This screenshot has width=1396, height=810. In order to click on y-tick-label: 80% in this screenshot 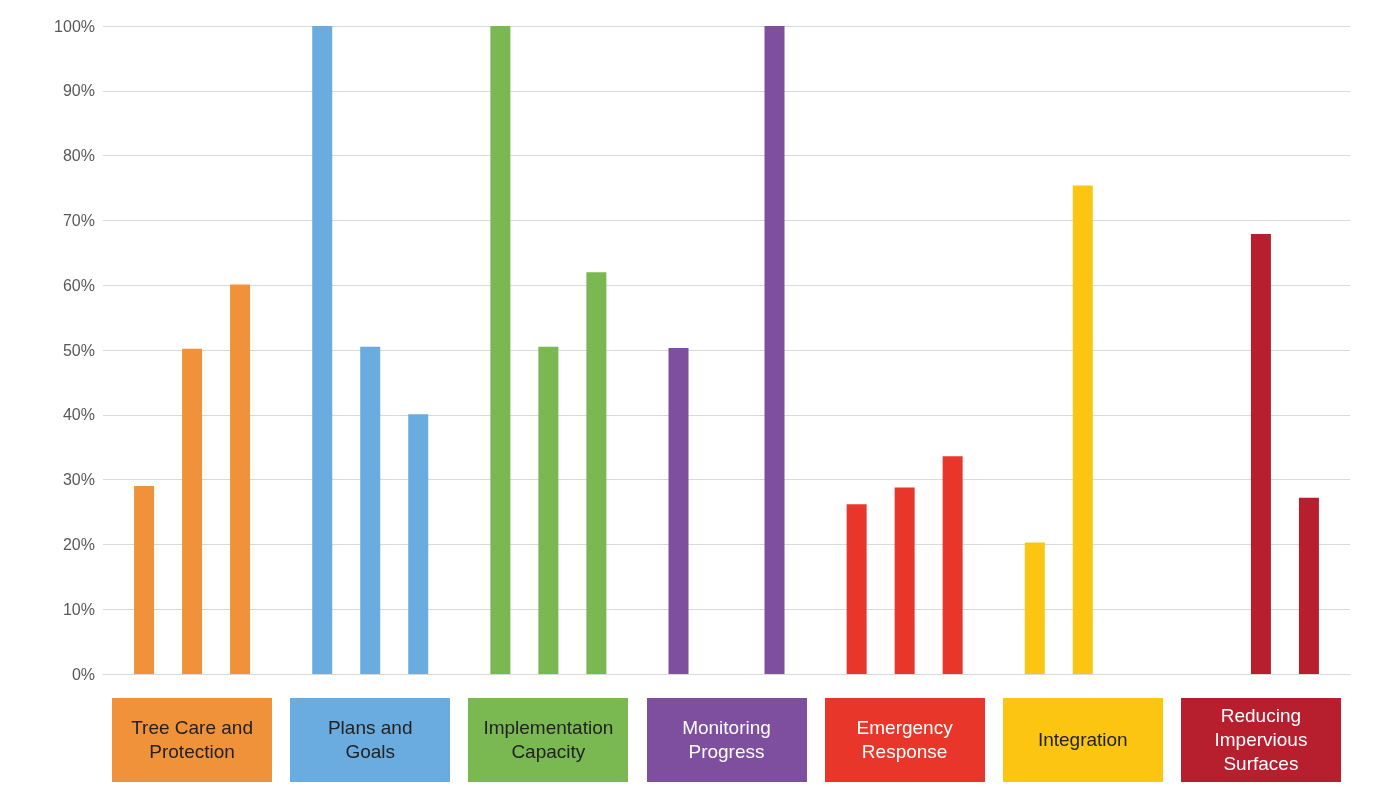, I will do `click(78, 156)`.